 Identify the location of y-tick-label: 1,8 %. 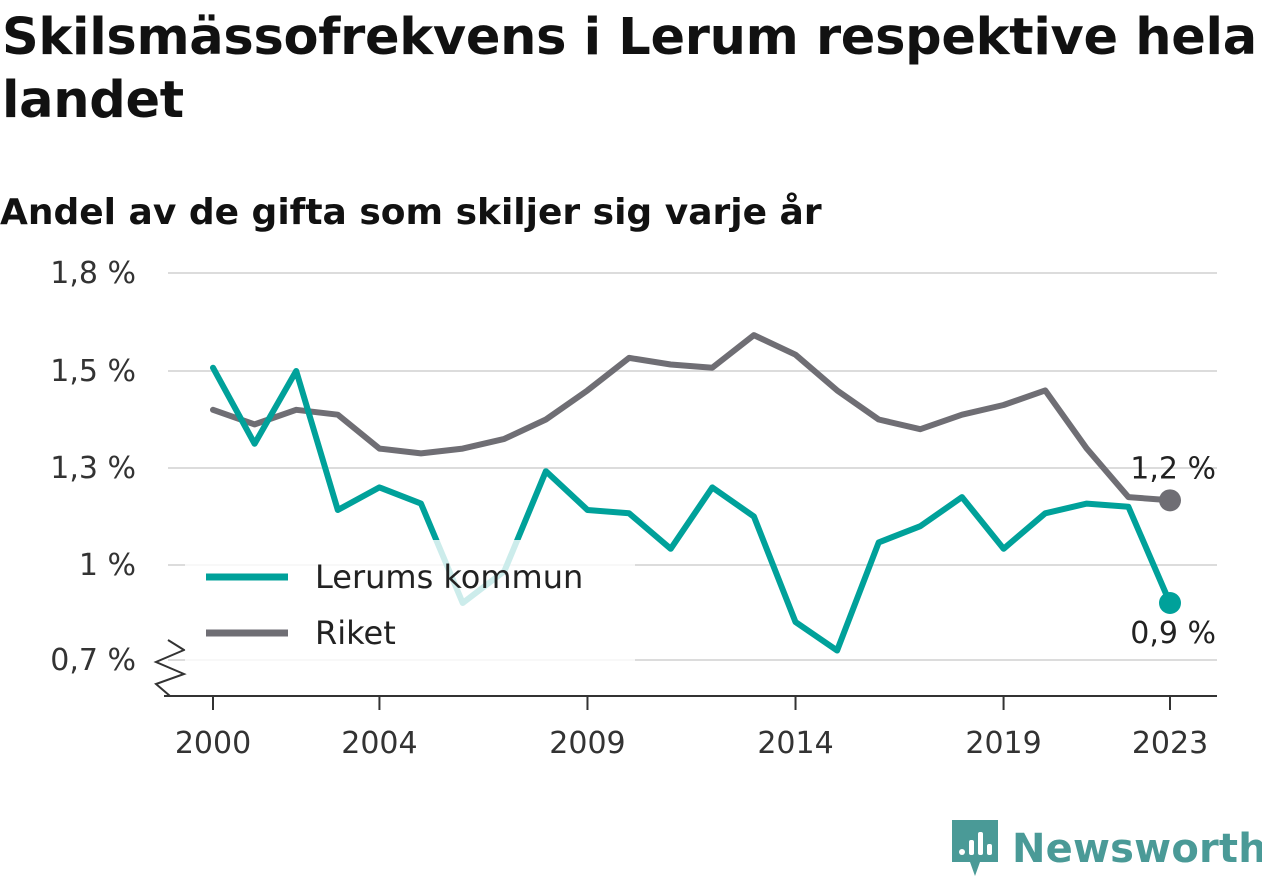
(93, 273).